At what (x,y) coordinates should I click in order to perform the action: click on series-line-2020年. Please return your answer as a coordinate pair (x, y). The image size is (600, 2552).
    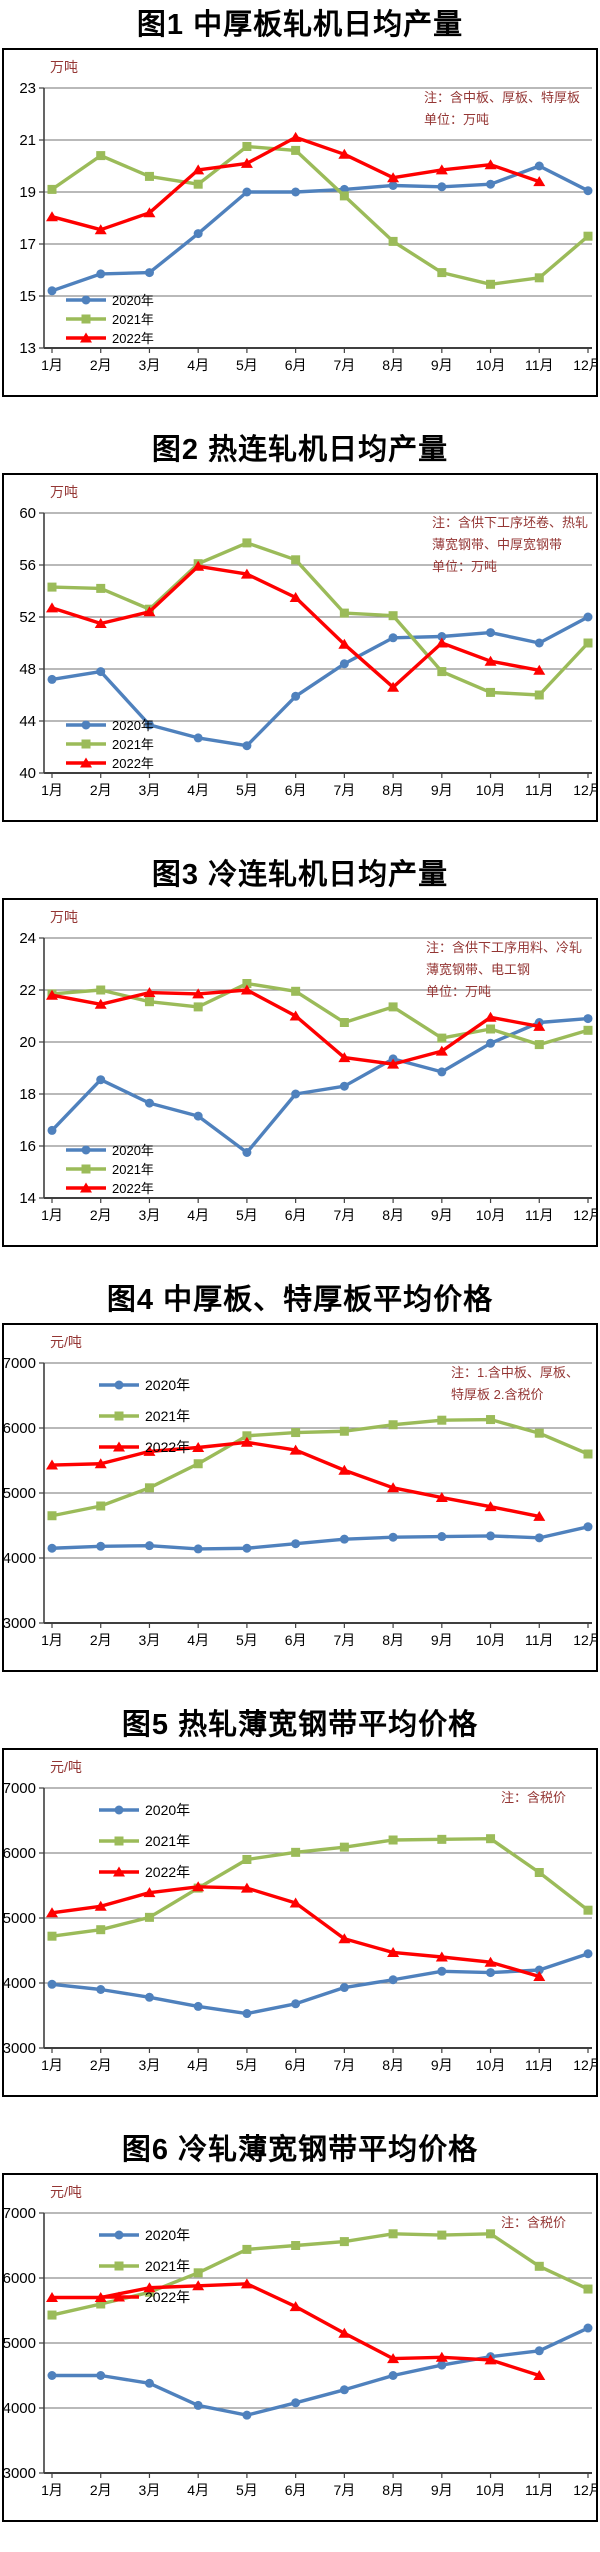
    Looking at the image, I should click on (319, 1085).